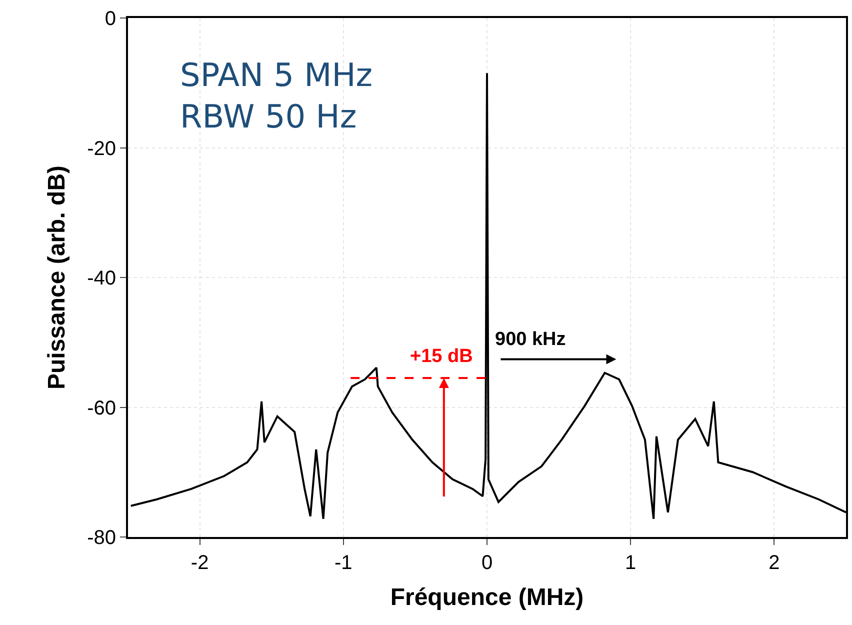 This screenshot has width=852, height=625. I want to click on x-tick-label: 0, so click(487, 563).